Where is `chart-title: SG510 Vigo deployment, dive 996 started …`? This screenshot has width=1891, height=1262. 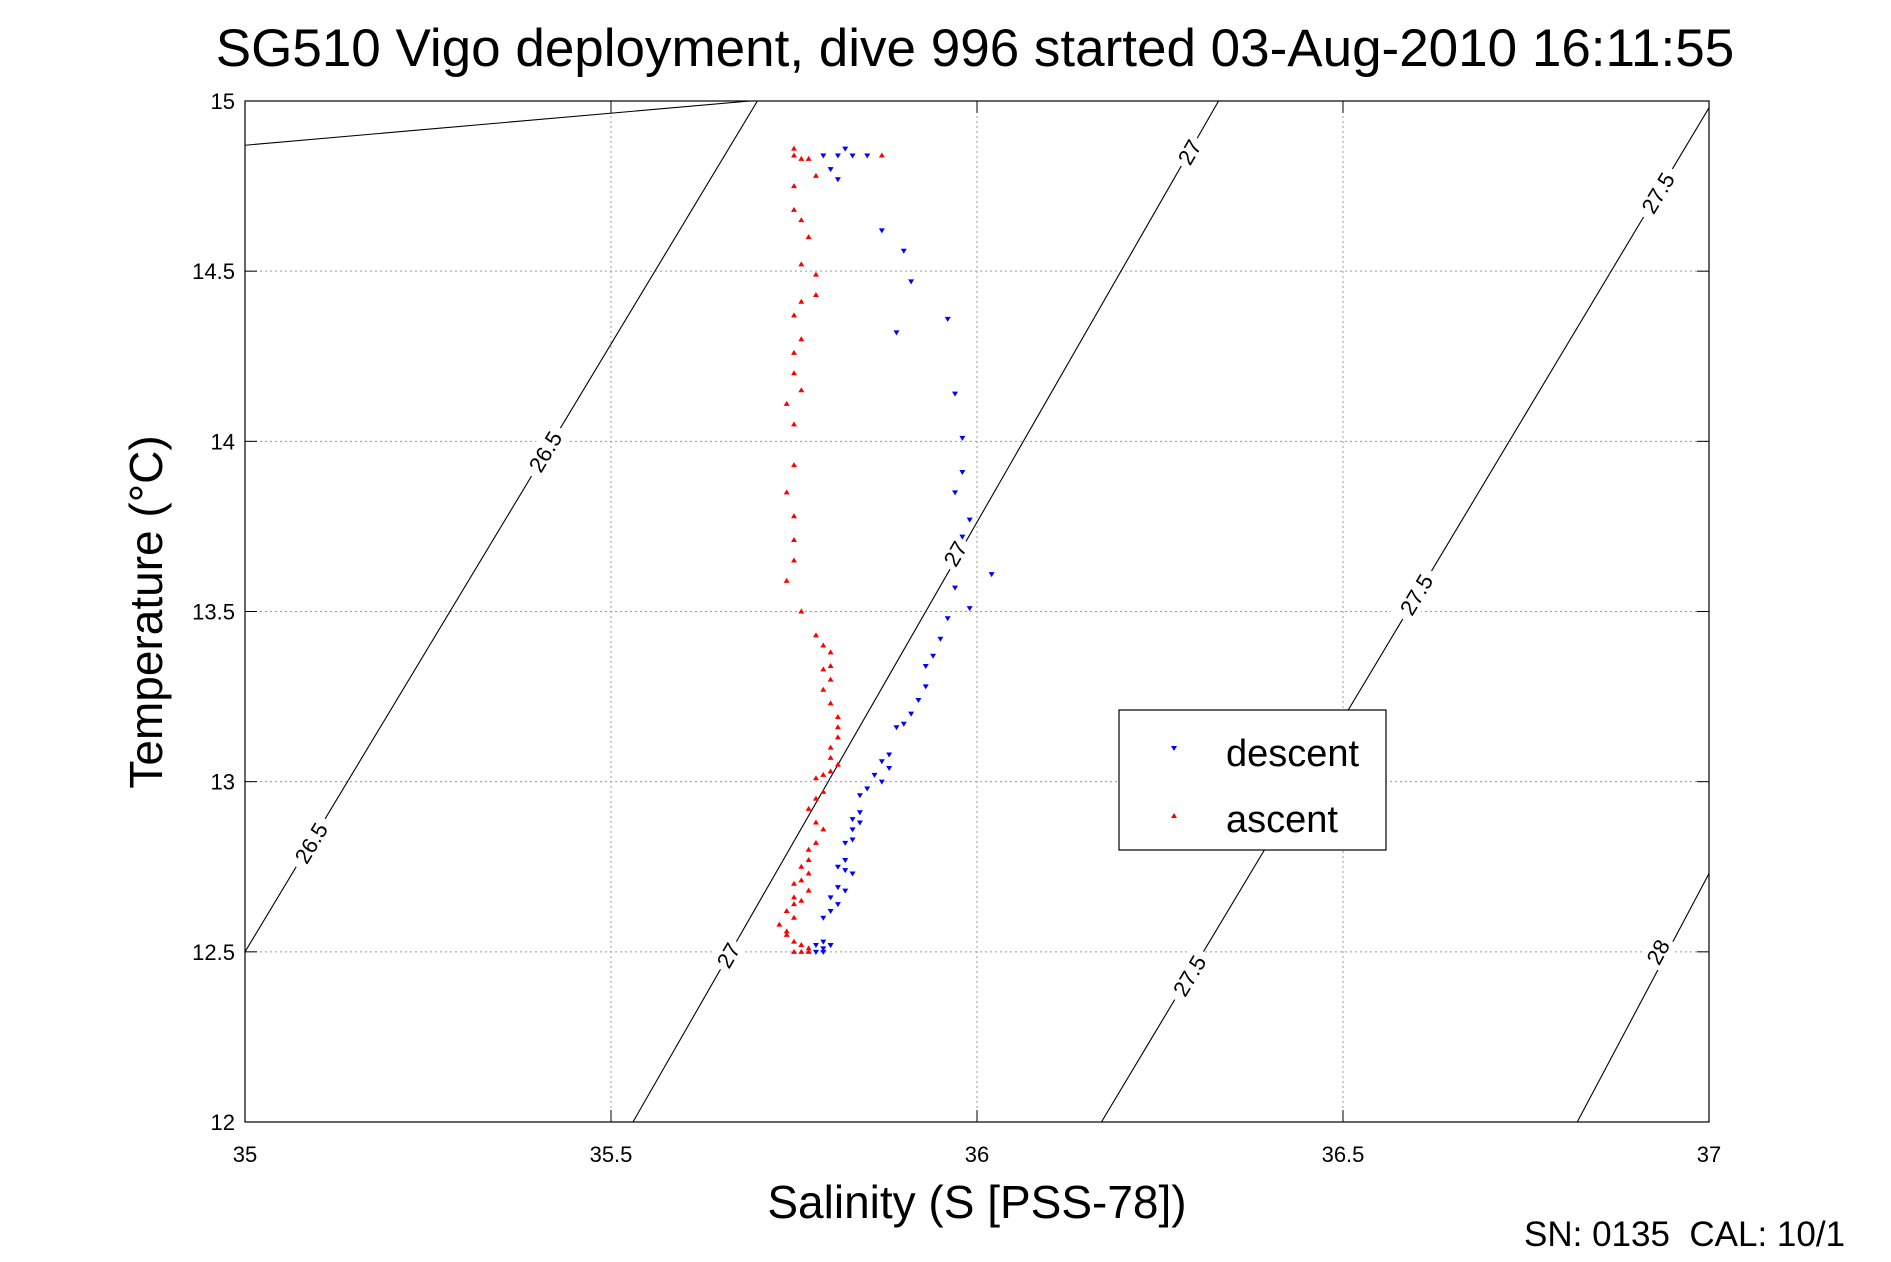
chart-title: SG510 Vigo deployment, dive 996 started … is located at coordinates (975, 48).